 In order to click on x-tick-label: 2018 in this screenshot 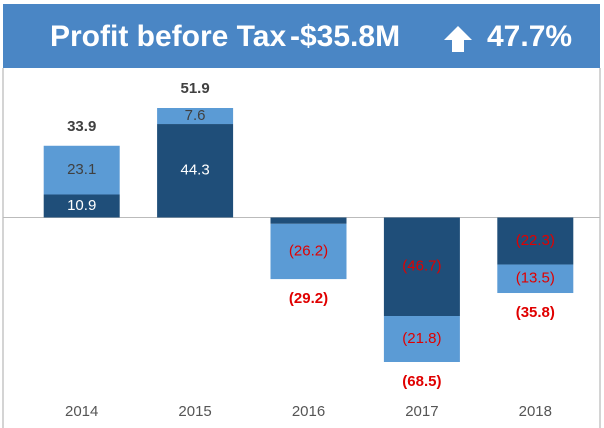, I will do `click(535, 411)`.